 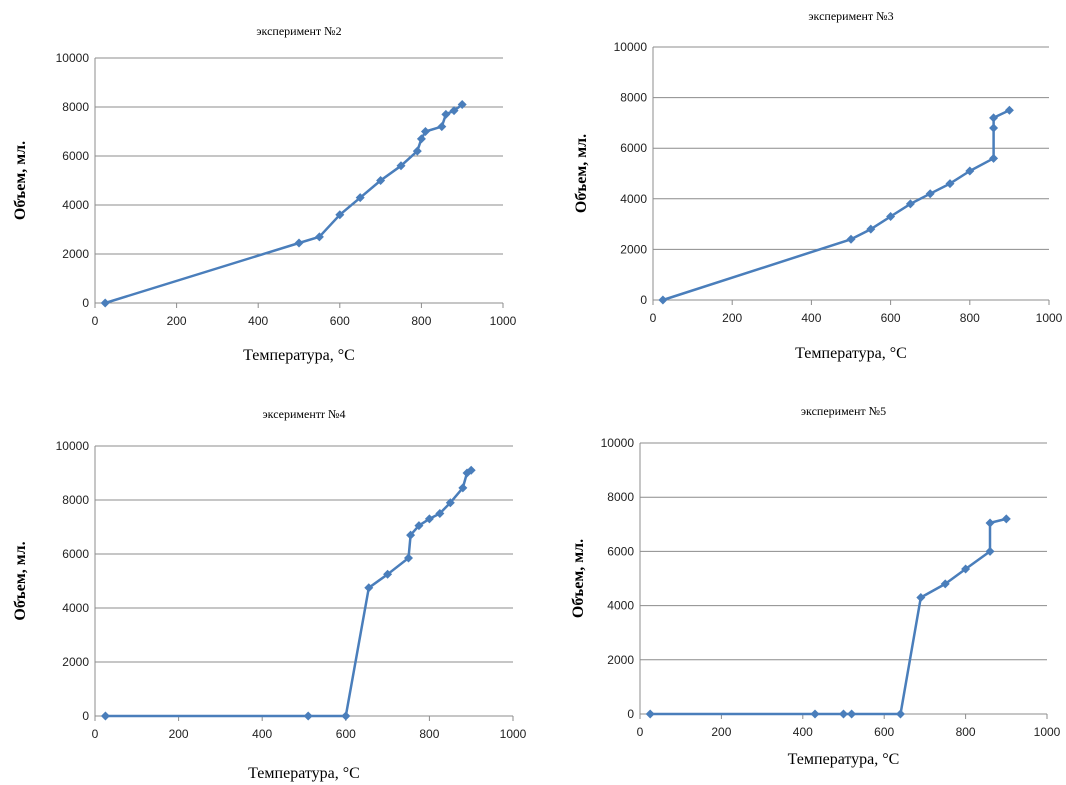 What do you see at coordinates (843, 411) in the screenshot?
I see `chart-title: эксперимент №5` at bounding box center [843, 411].